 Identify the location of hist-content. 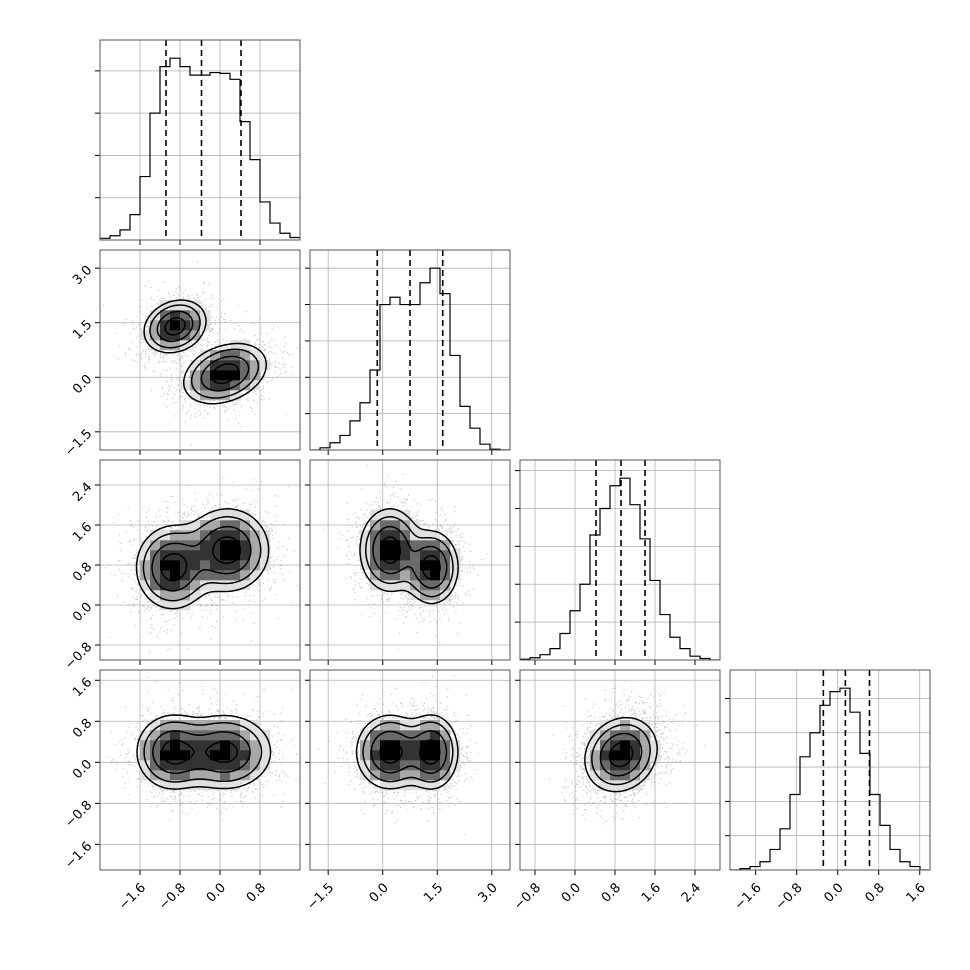
(200, 140).